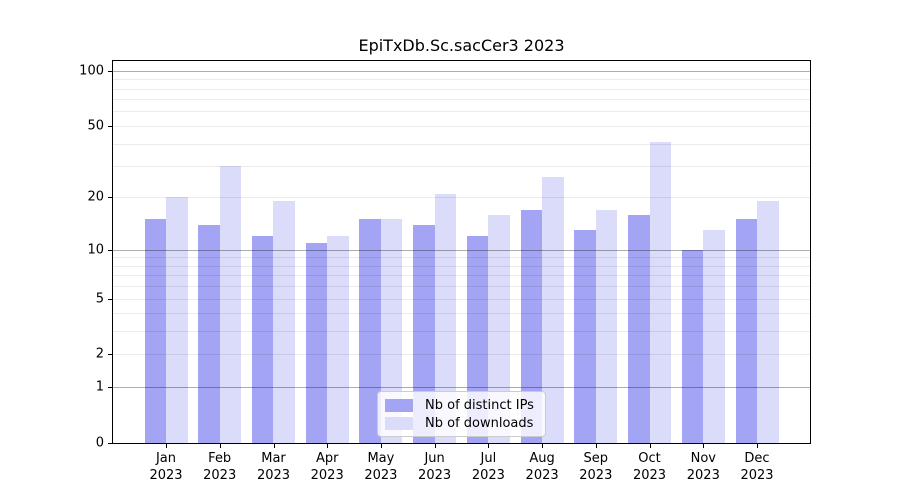  What do you see at coordinates (639, 328) in the screenshot?
I see `bar-ips-oct` at bounding box center [639, 328].